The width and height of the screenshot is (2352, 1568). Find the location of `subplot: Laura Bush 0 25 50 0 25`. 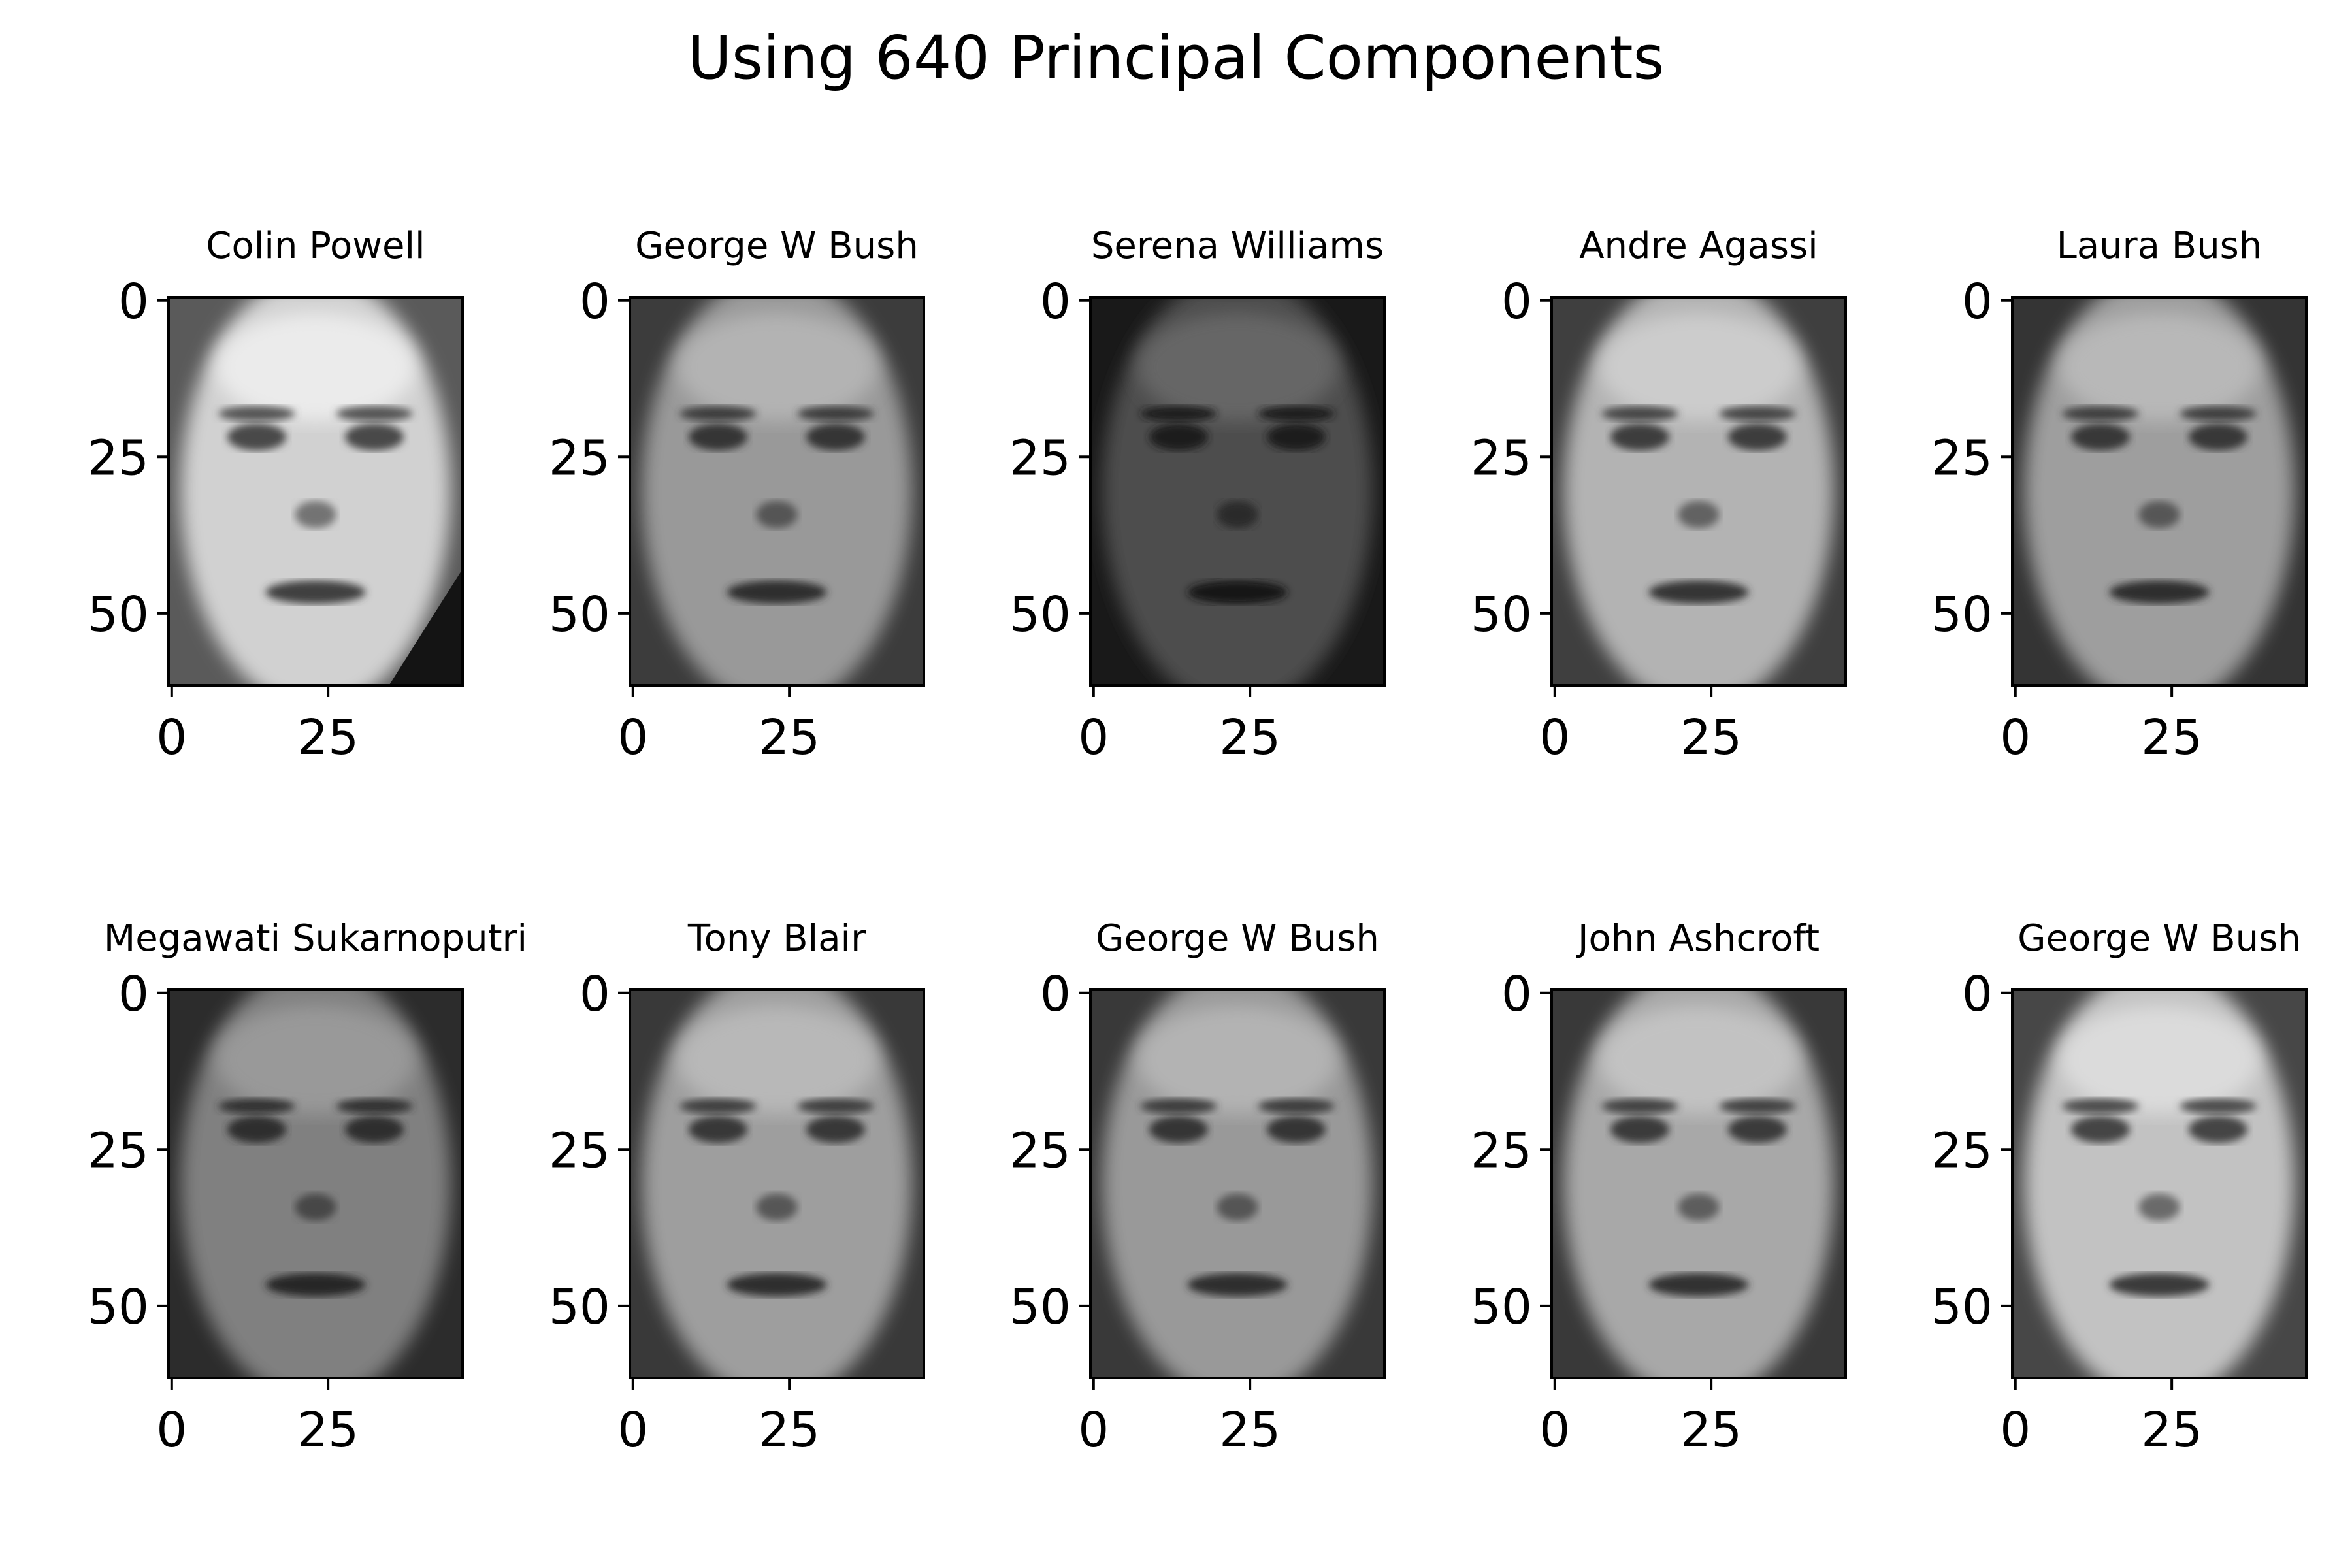

subplot: Laura Bush 0 25 50 0 25 is located at coordinates (2119, 495).